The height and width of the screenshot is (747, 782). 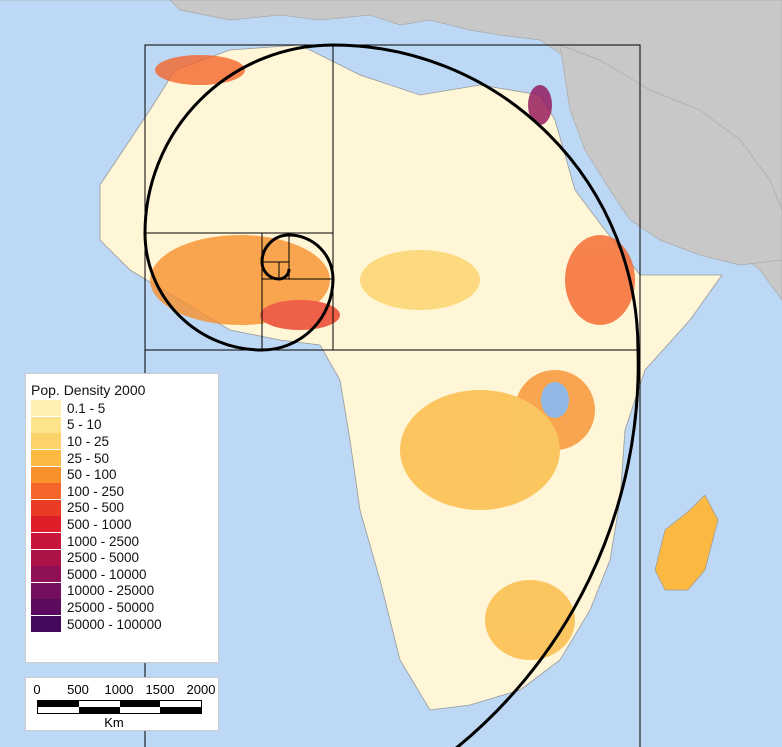 What do you see at coordinates (114, 624) in the screenshot?
I see `legend-label: 50000 - 100000` at bounding box center [114, 624].